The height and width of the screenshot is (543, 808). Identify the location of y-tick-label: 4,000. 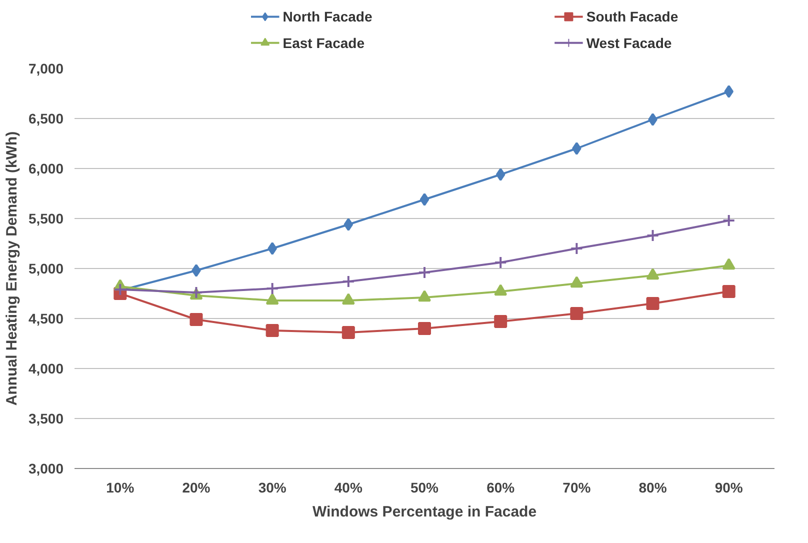
(46, 368).